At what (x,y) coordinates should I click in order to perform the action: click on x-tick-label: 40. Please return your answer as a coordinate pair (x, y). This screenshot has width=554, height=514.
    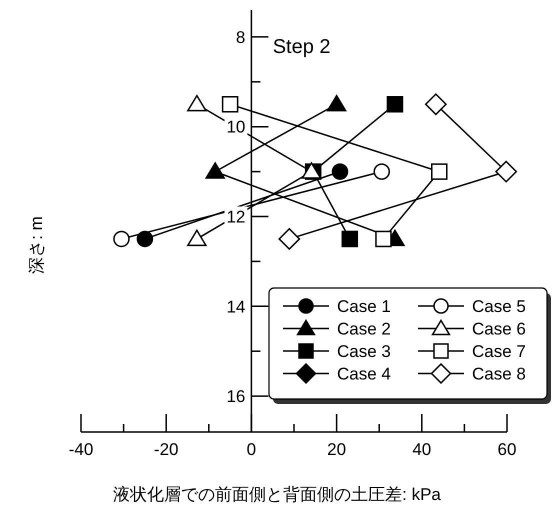
    Looking at the image, I should click on (422, 449).